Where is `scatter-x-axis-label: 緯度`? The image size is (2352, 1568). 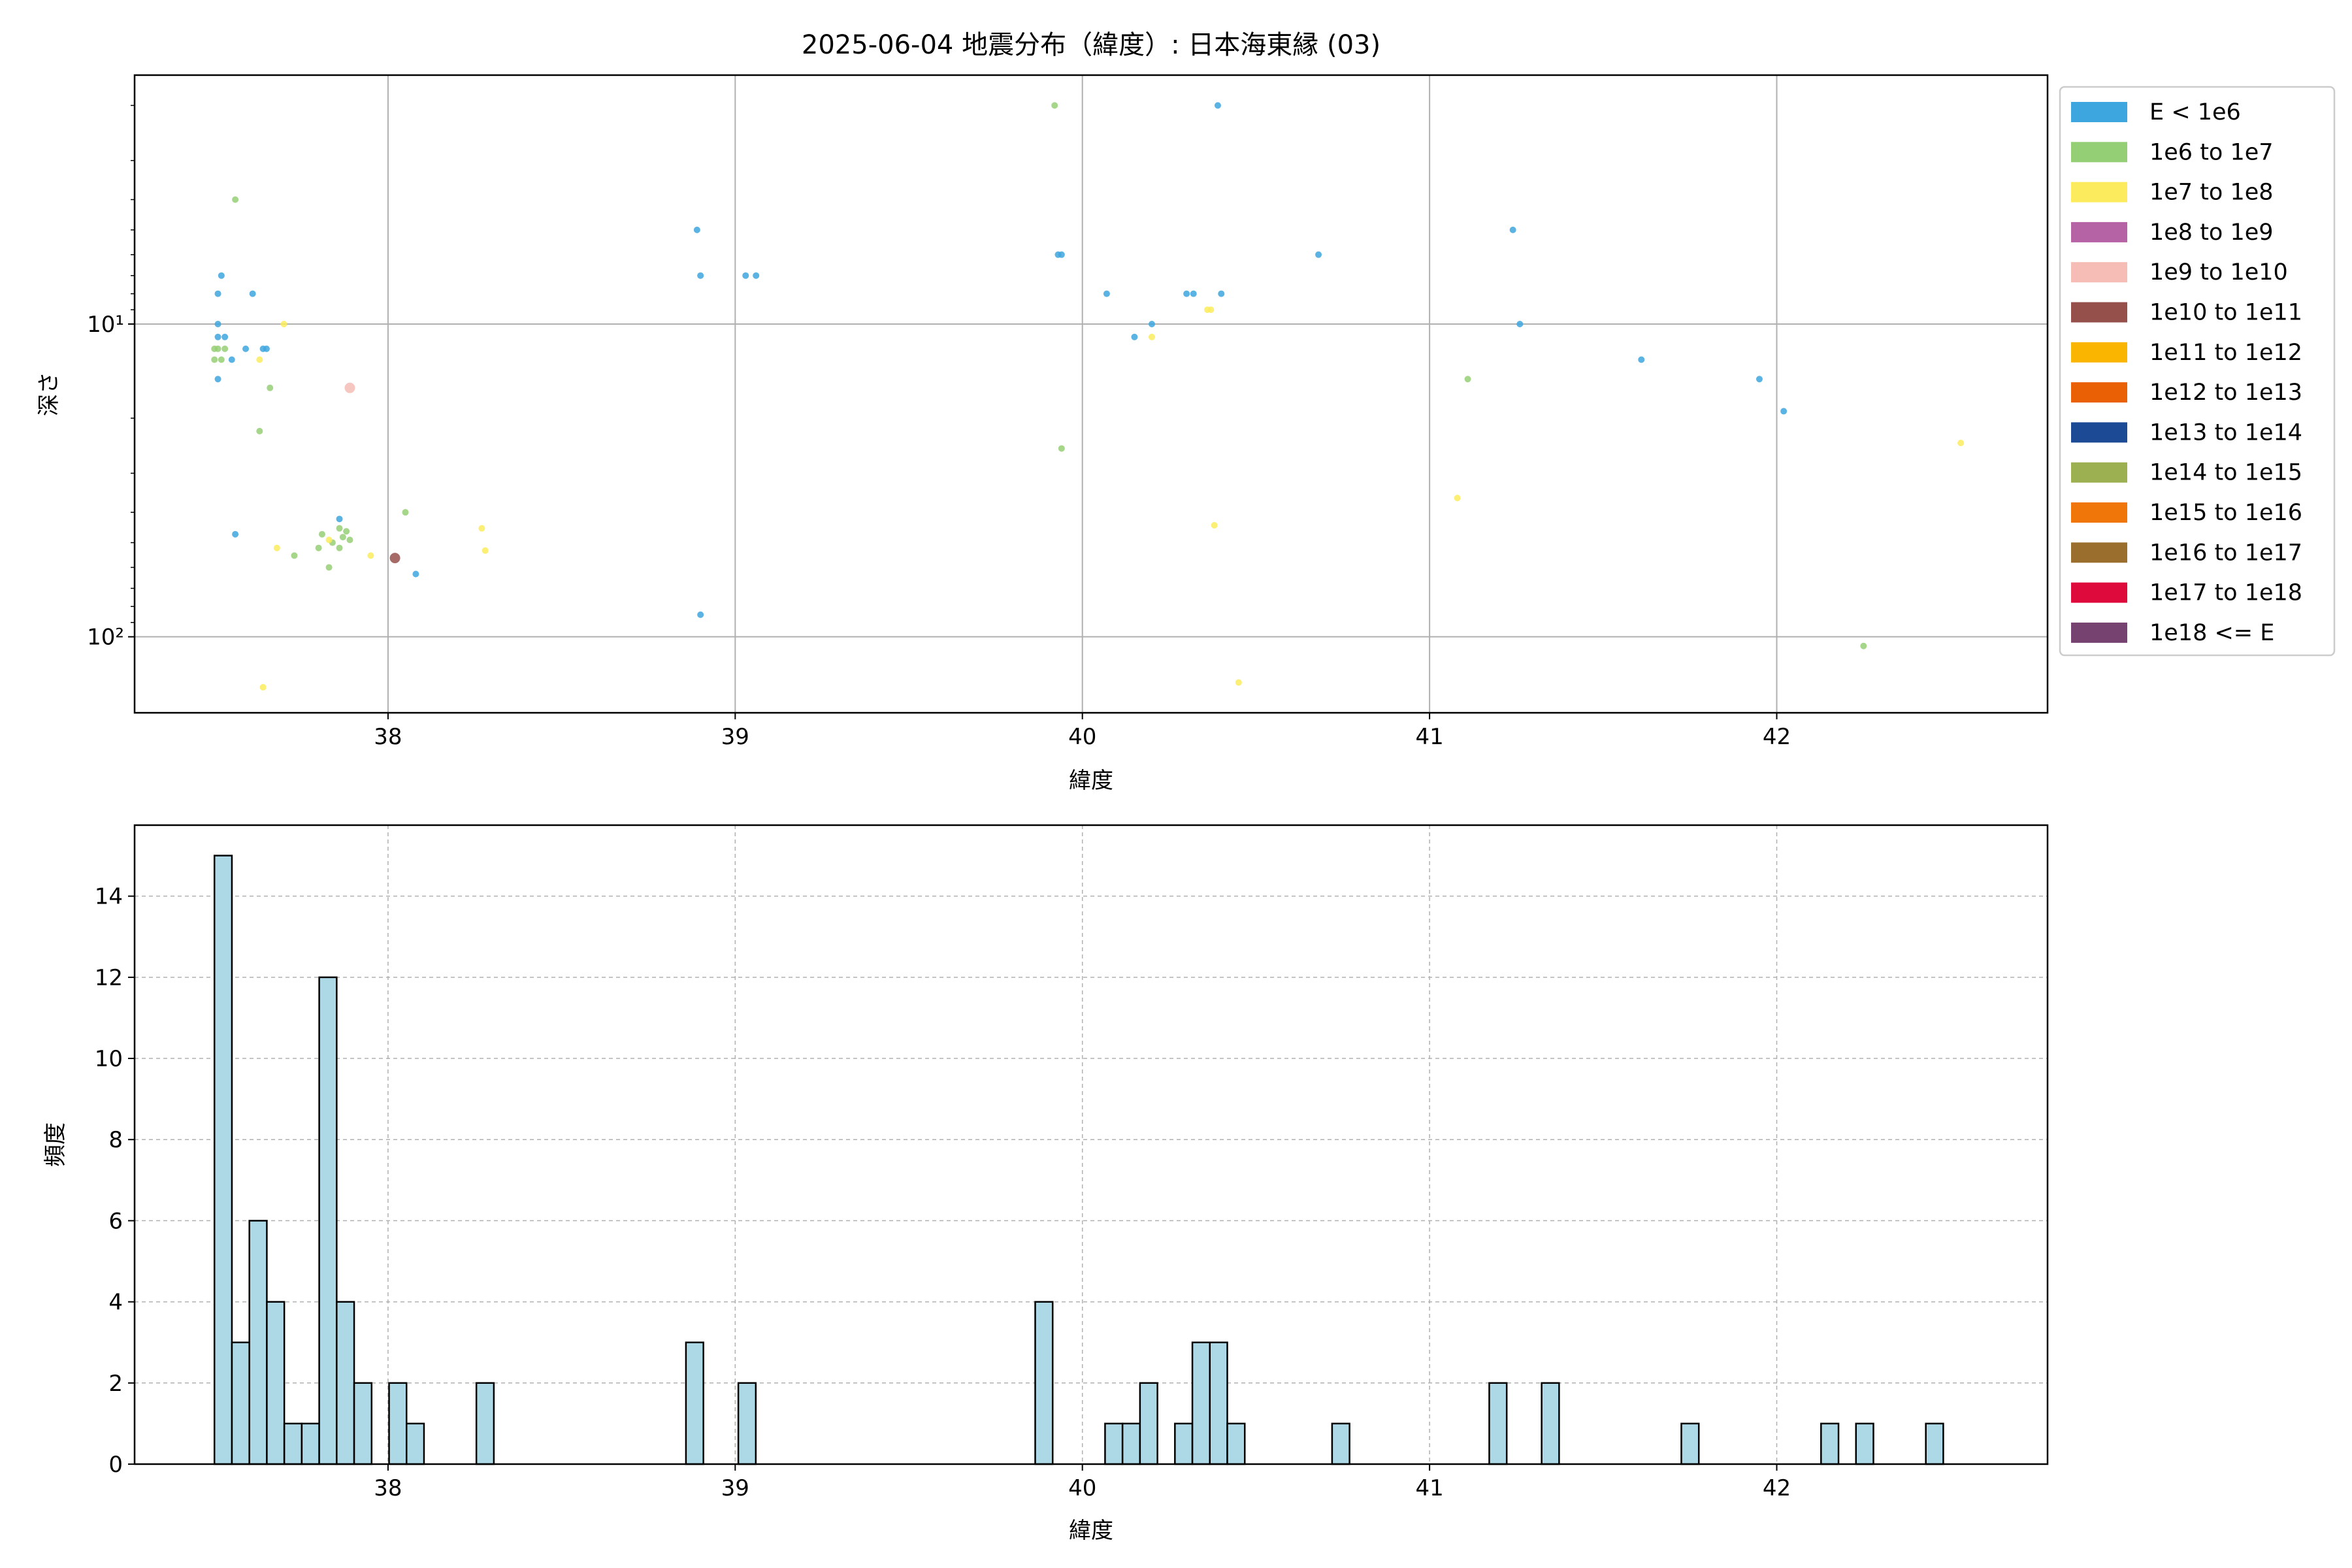
scatter-x-axis-label: 緯度 is located at coordinates (1091, 781).